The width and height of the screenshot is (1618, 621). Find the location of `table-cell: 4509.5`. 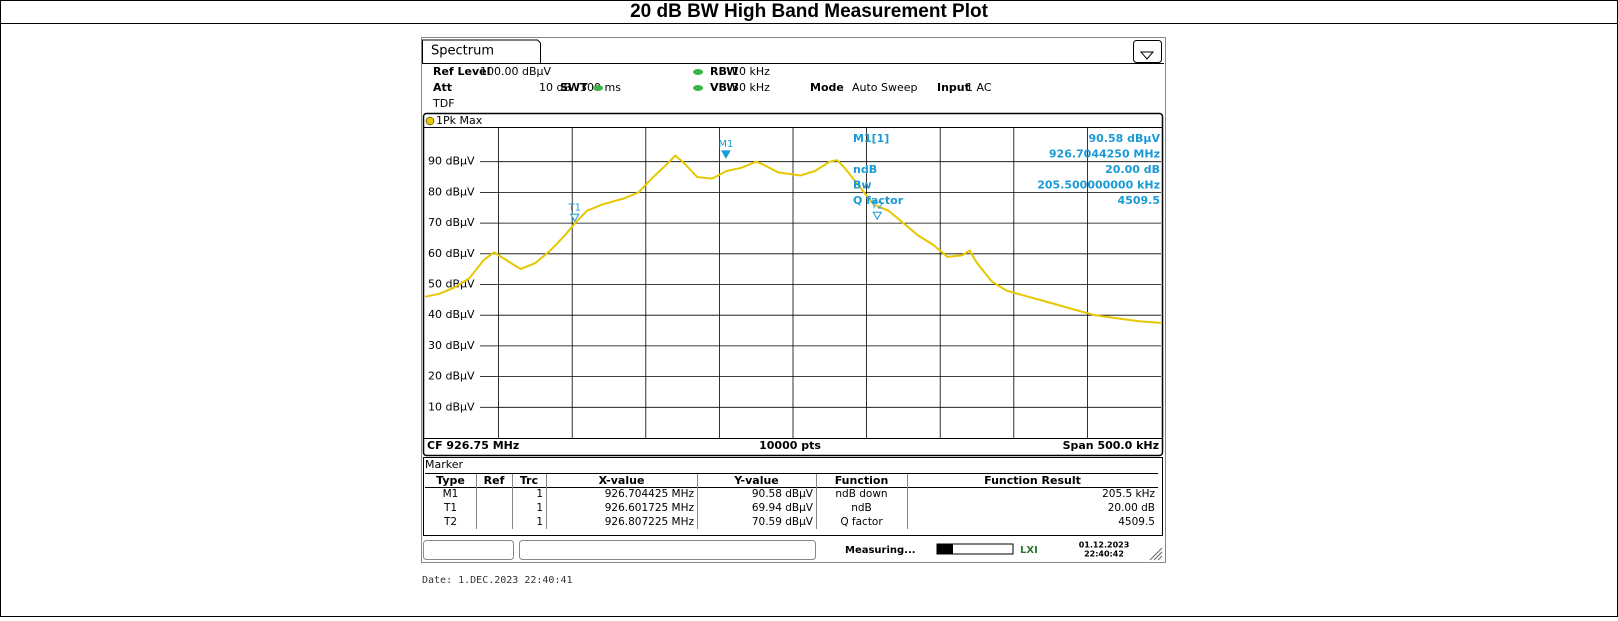

table-cell: 4509.5 is located at coordinates (1136, 522).